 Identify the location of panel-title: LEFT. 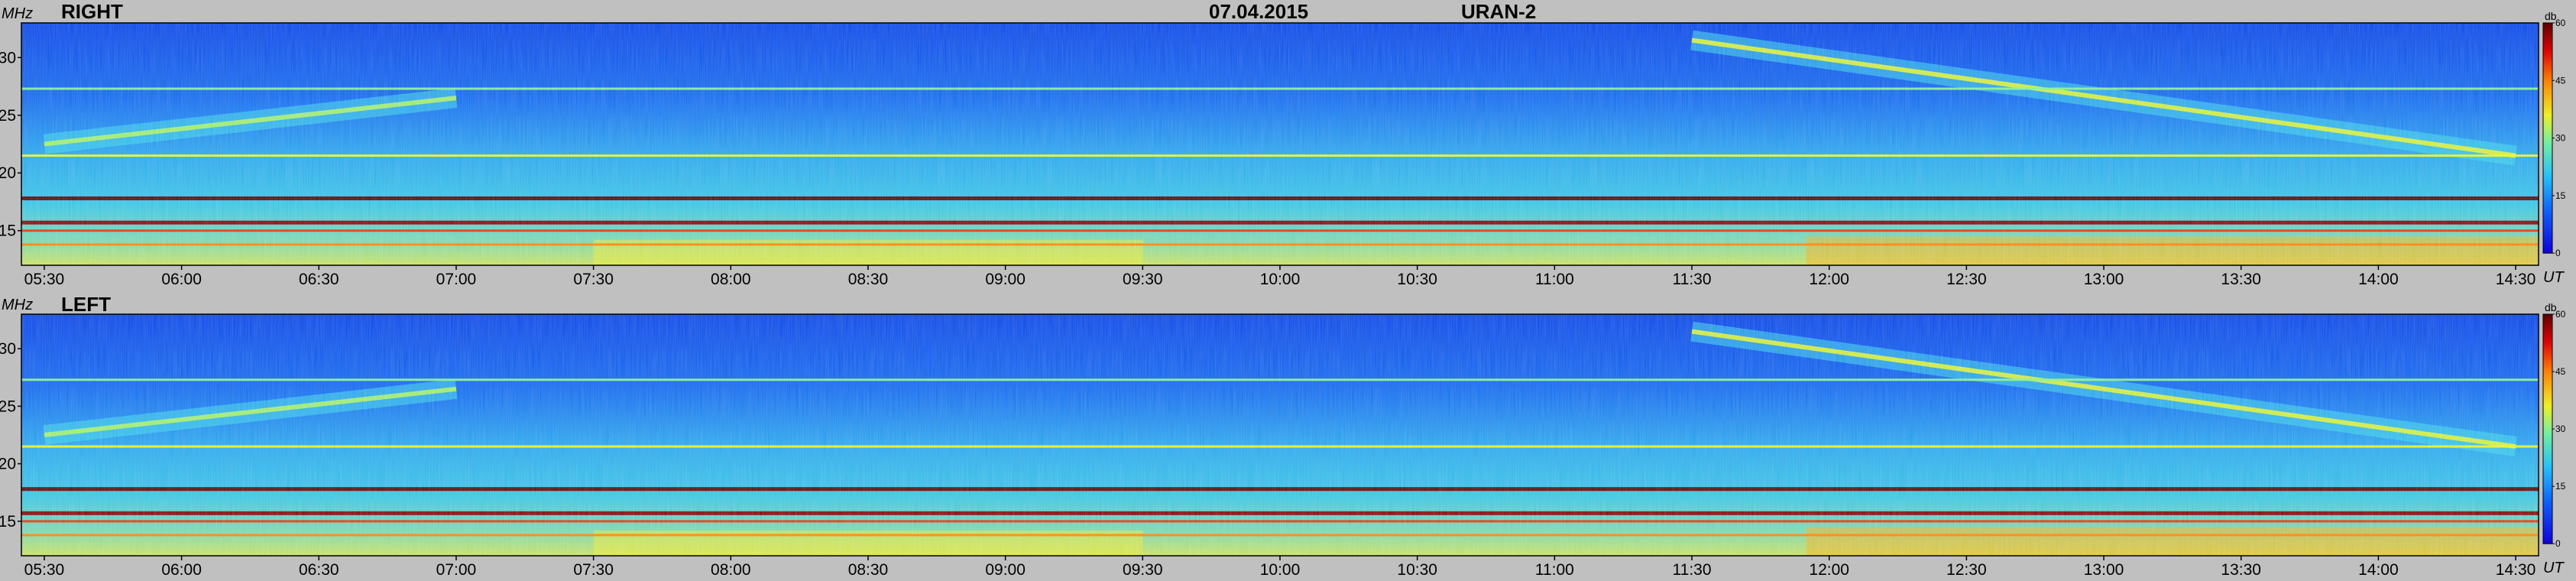
(86, 304).